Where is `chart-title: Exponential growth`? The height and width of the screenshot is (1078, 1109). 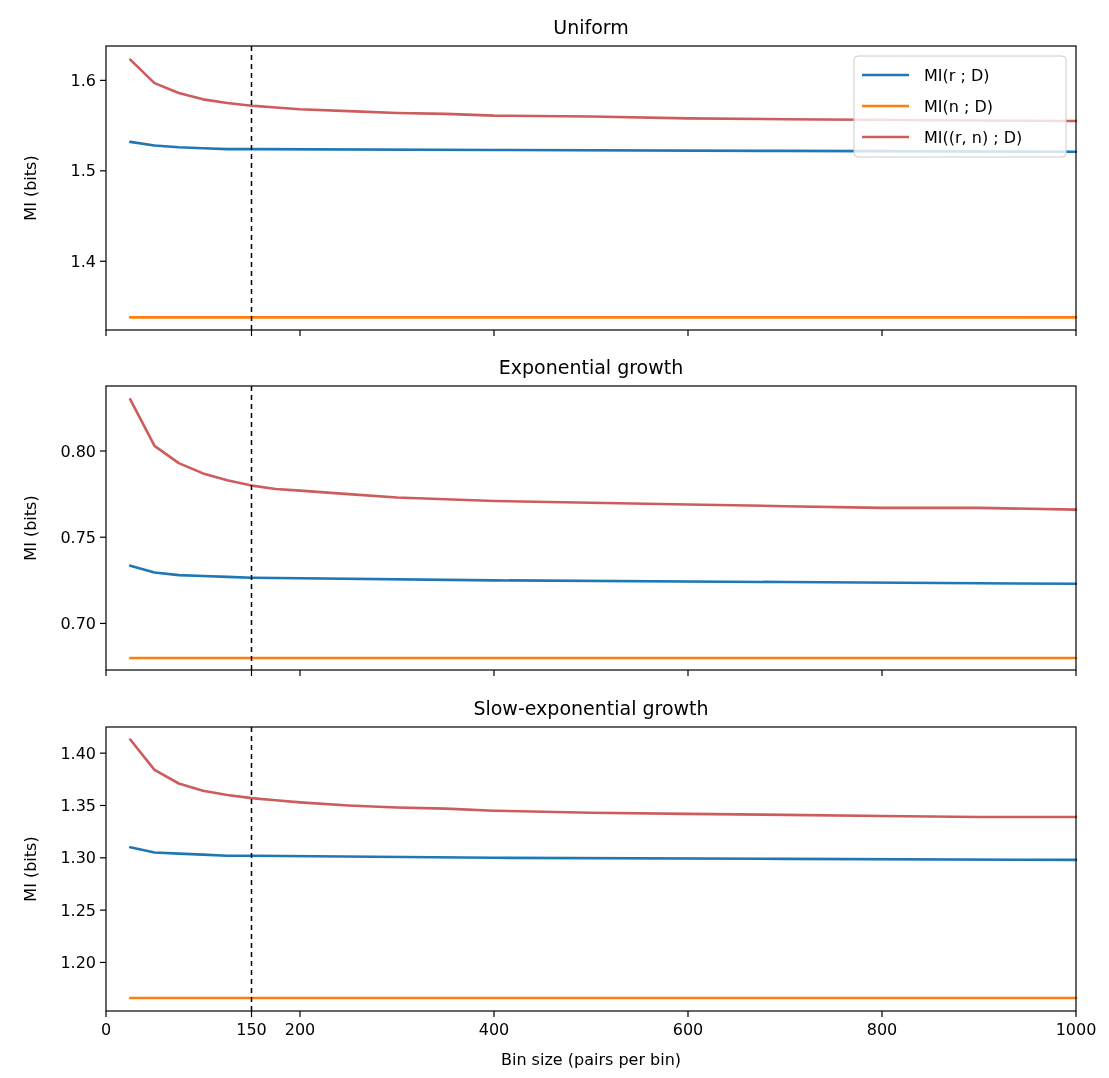
chart-title: Exponential growth is located at coordinates (591, 367).